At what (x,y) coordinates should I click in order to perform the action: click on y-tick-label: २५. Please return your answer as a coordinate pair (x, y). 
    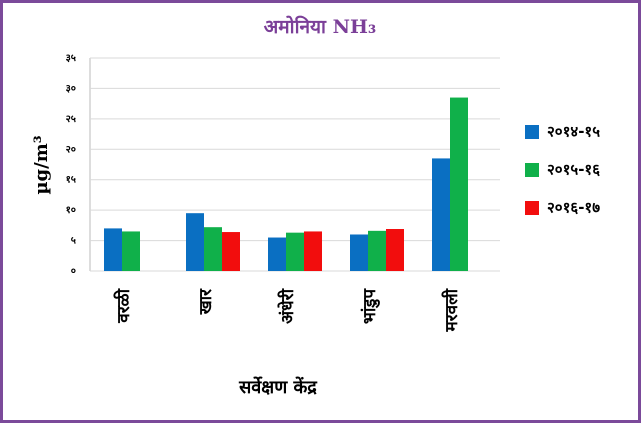
    Looking at the image, I should click on (71, 119).